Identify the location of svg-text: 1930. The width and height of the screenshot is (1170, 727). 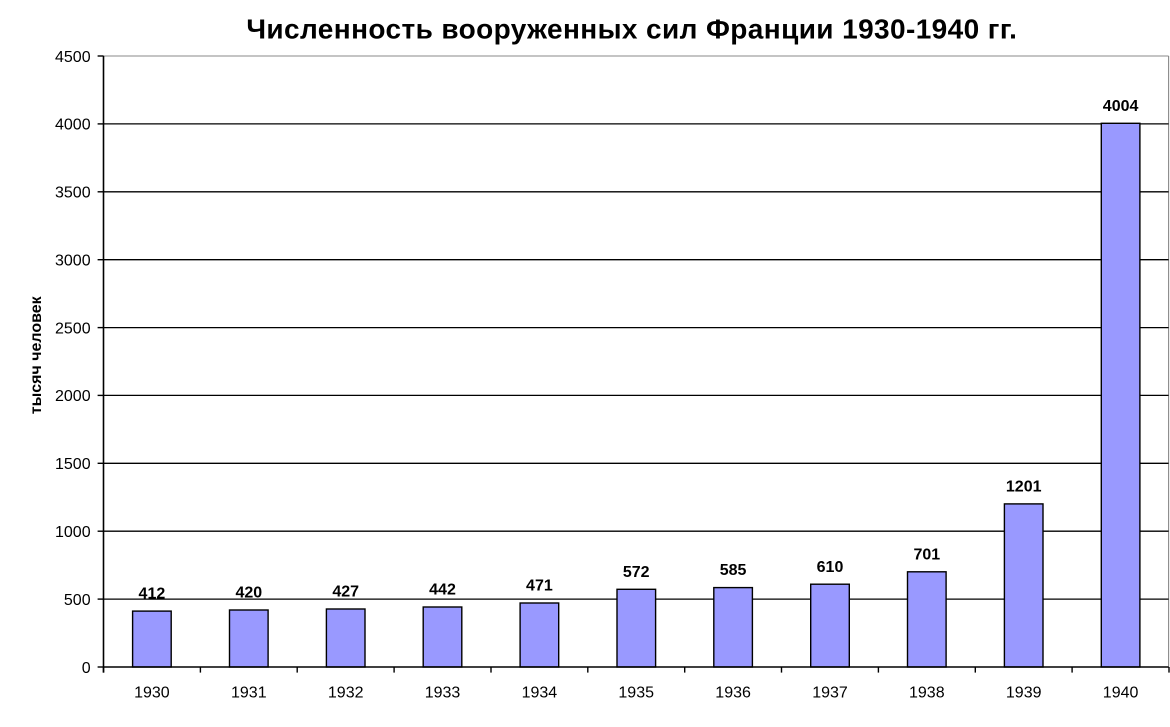
(152, 693).